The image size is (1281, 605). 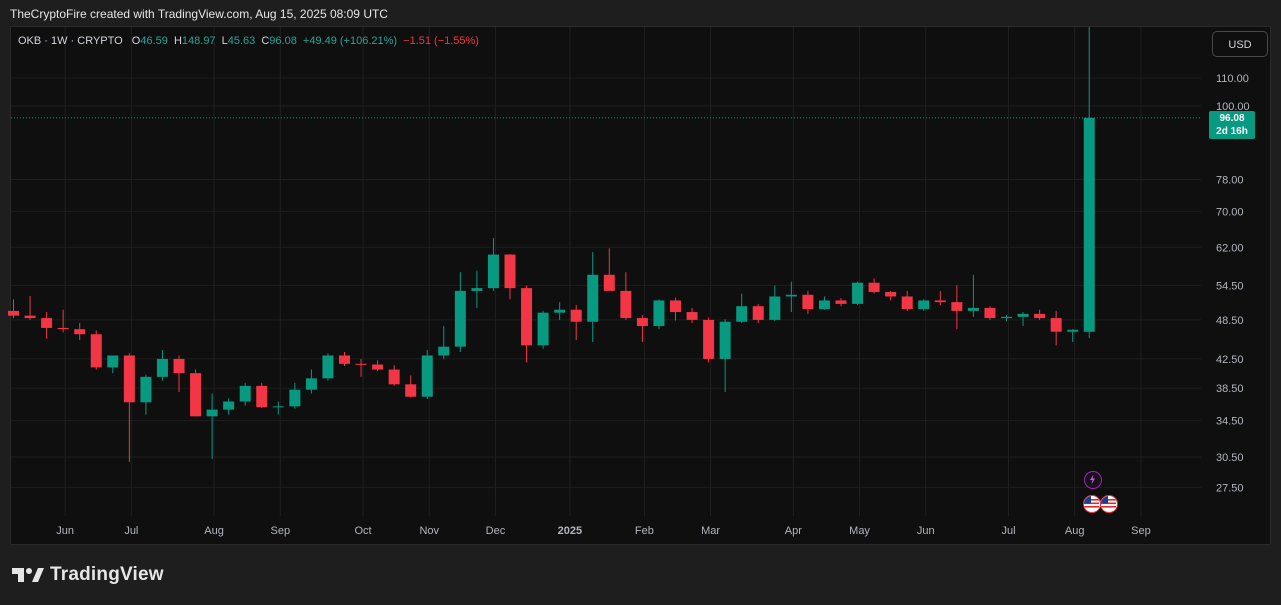 I want to click on y-tick-label: 70.00, so click(x=1230, y=212).